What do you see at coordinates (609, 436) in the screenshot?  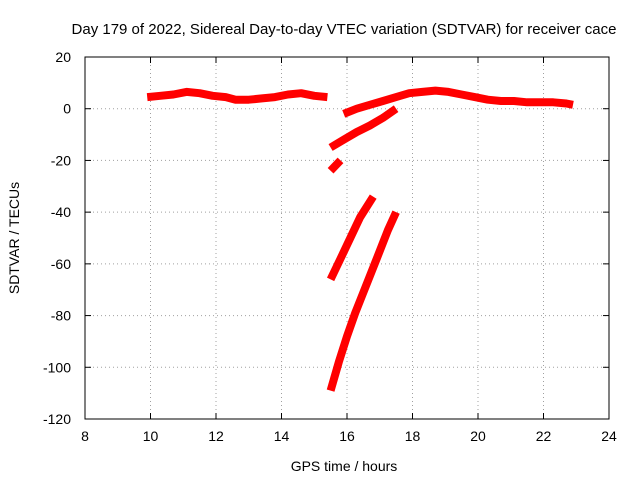 I see `x-tick-label: 24` at bounding box center [609, 436].